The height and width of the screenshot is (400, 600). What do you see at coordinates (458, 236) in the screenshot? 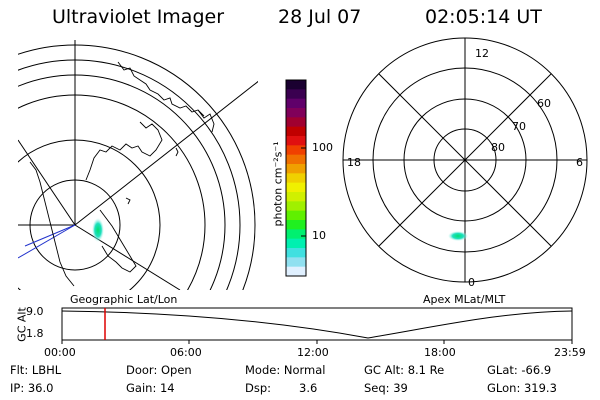
I see `polar-aurora-spot` at bounding box center [458, 236].